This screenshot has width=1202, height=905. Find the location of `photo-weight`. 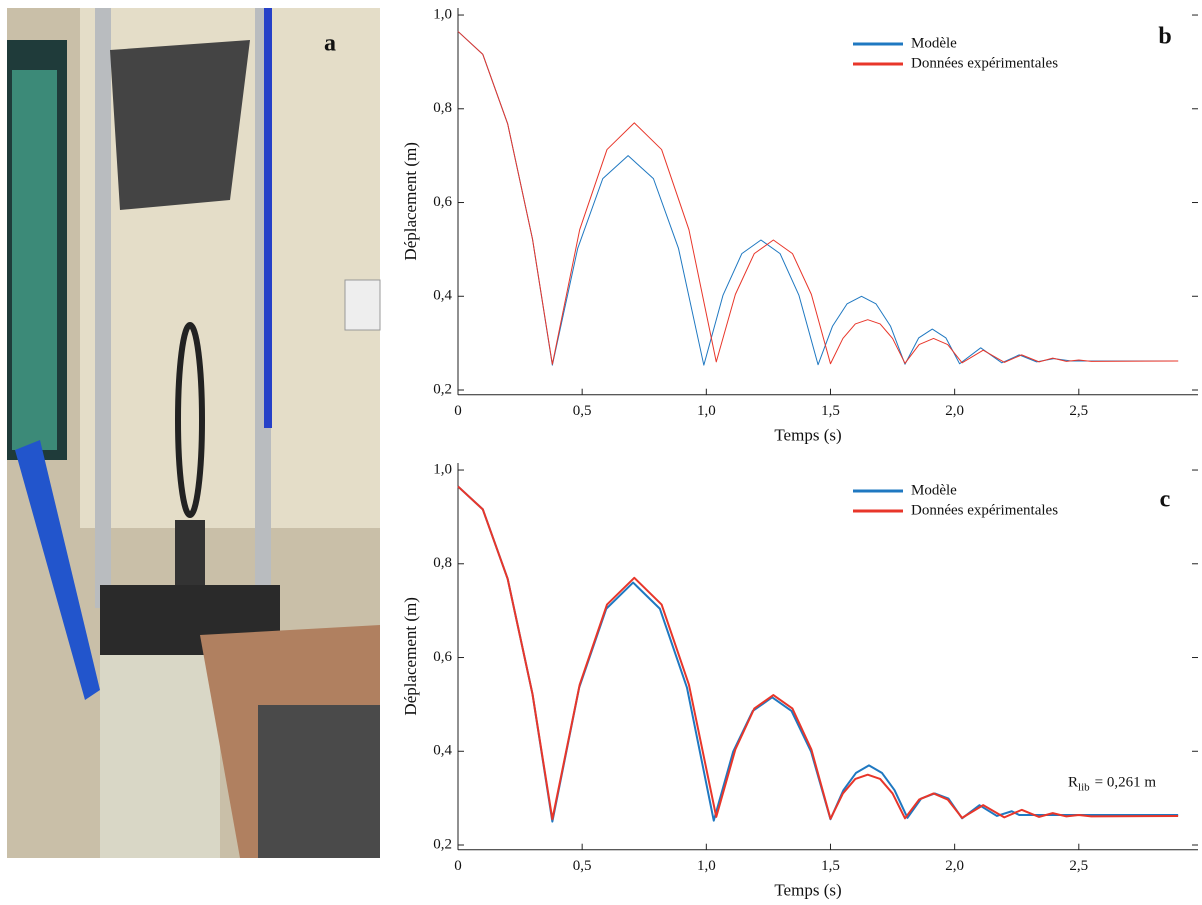

photo-weight is located at coordinates (190, 557).